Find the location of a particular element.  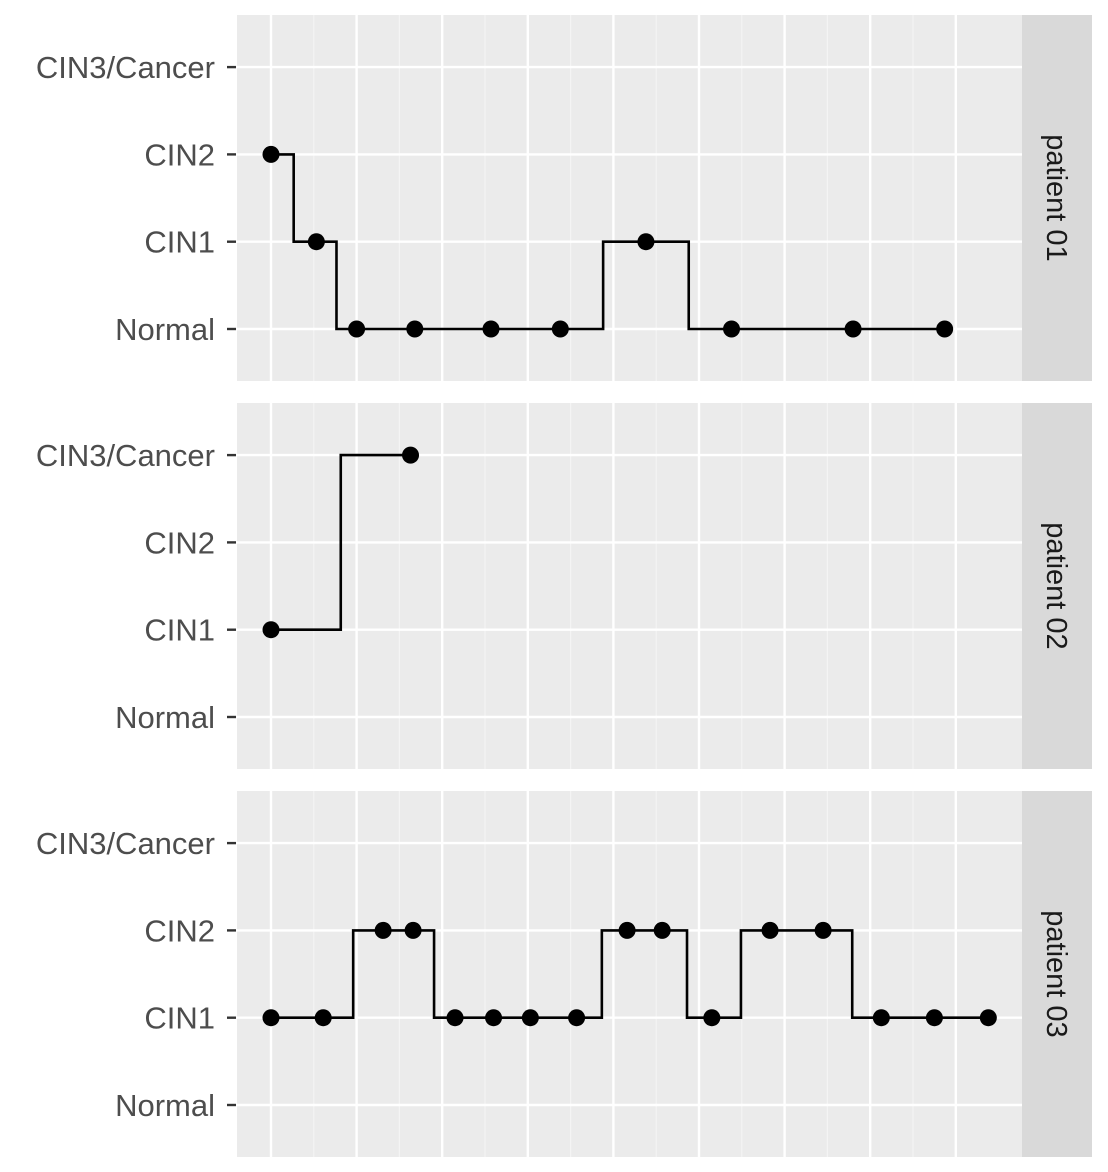

facet-strip-label: patient 02 is located at coordinates (1056, 585).